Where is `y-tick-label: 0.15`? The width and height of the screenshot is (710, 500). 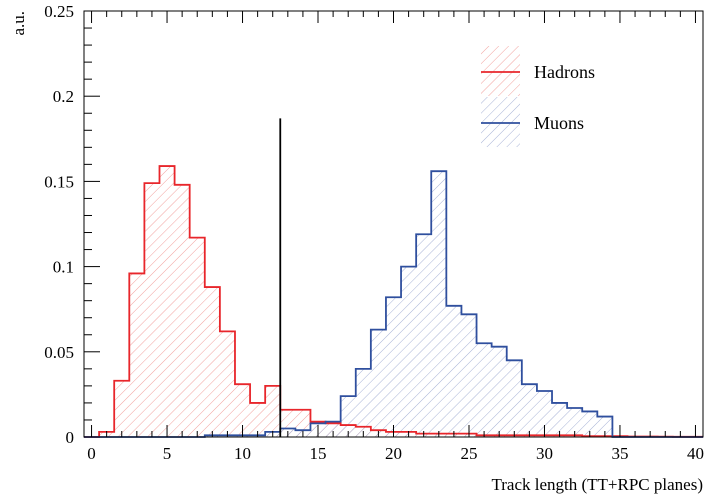 y-tick-label: 0.15 is located at coordinates (59, 181).